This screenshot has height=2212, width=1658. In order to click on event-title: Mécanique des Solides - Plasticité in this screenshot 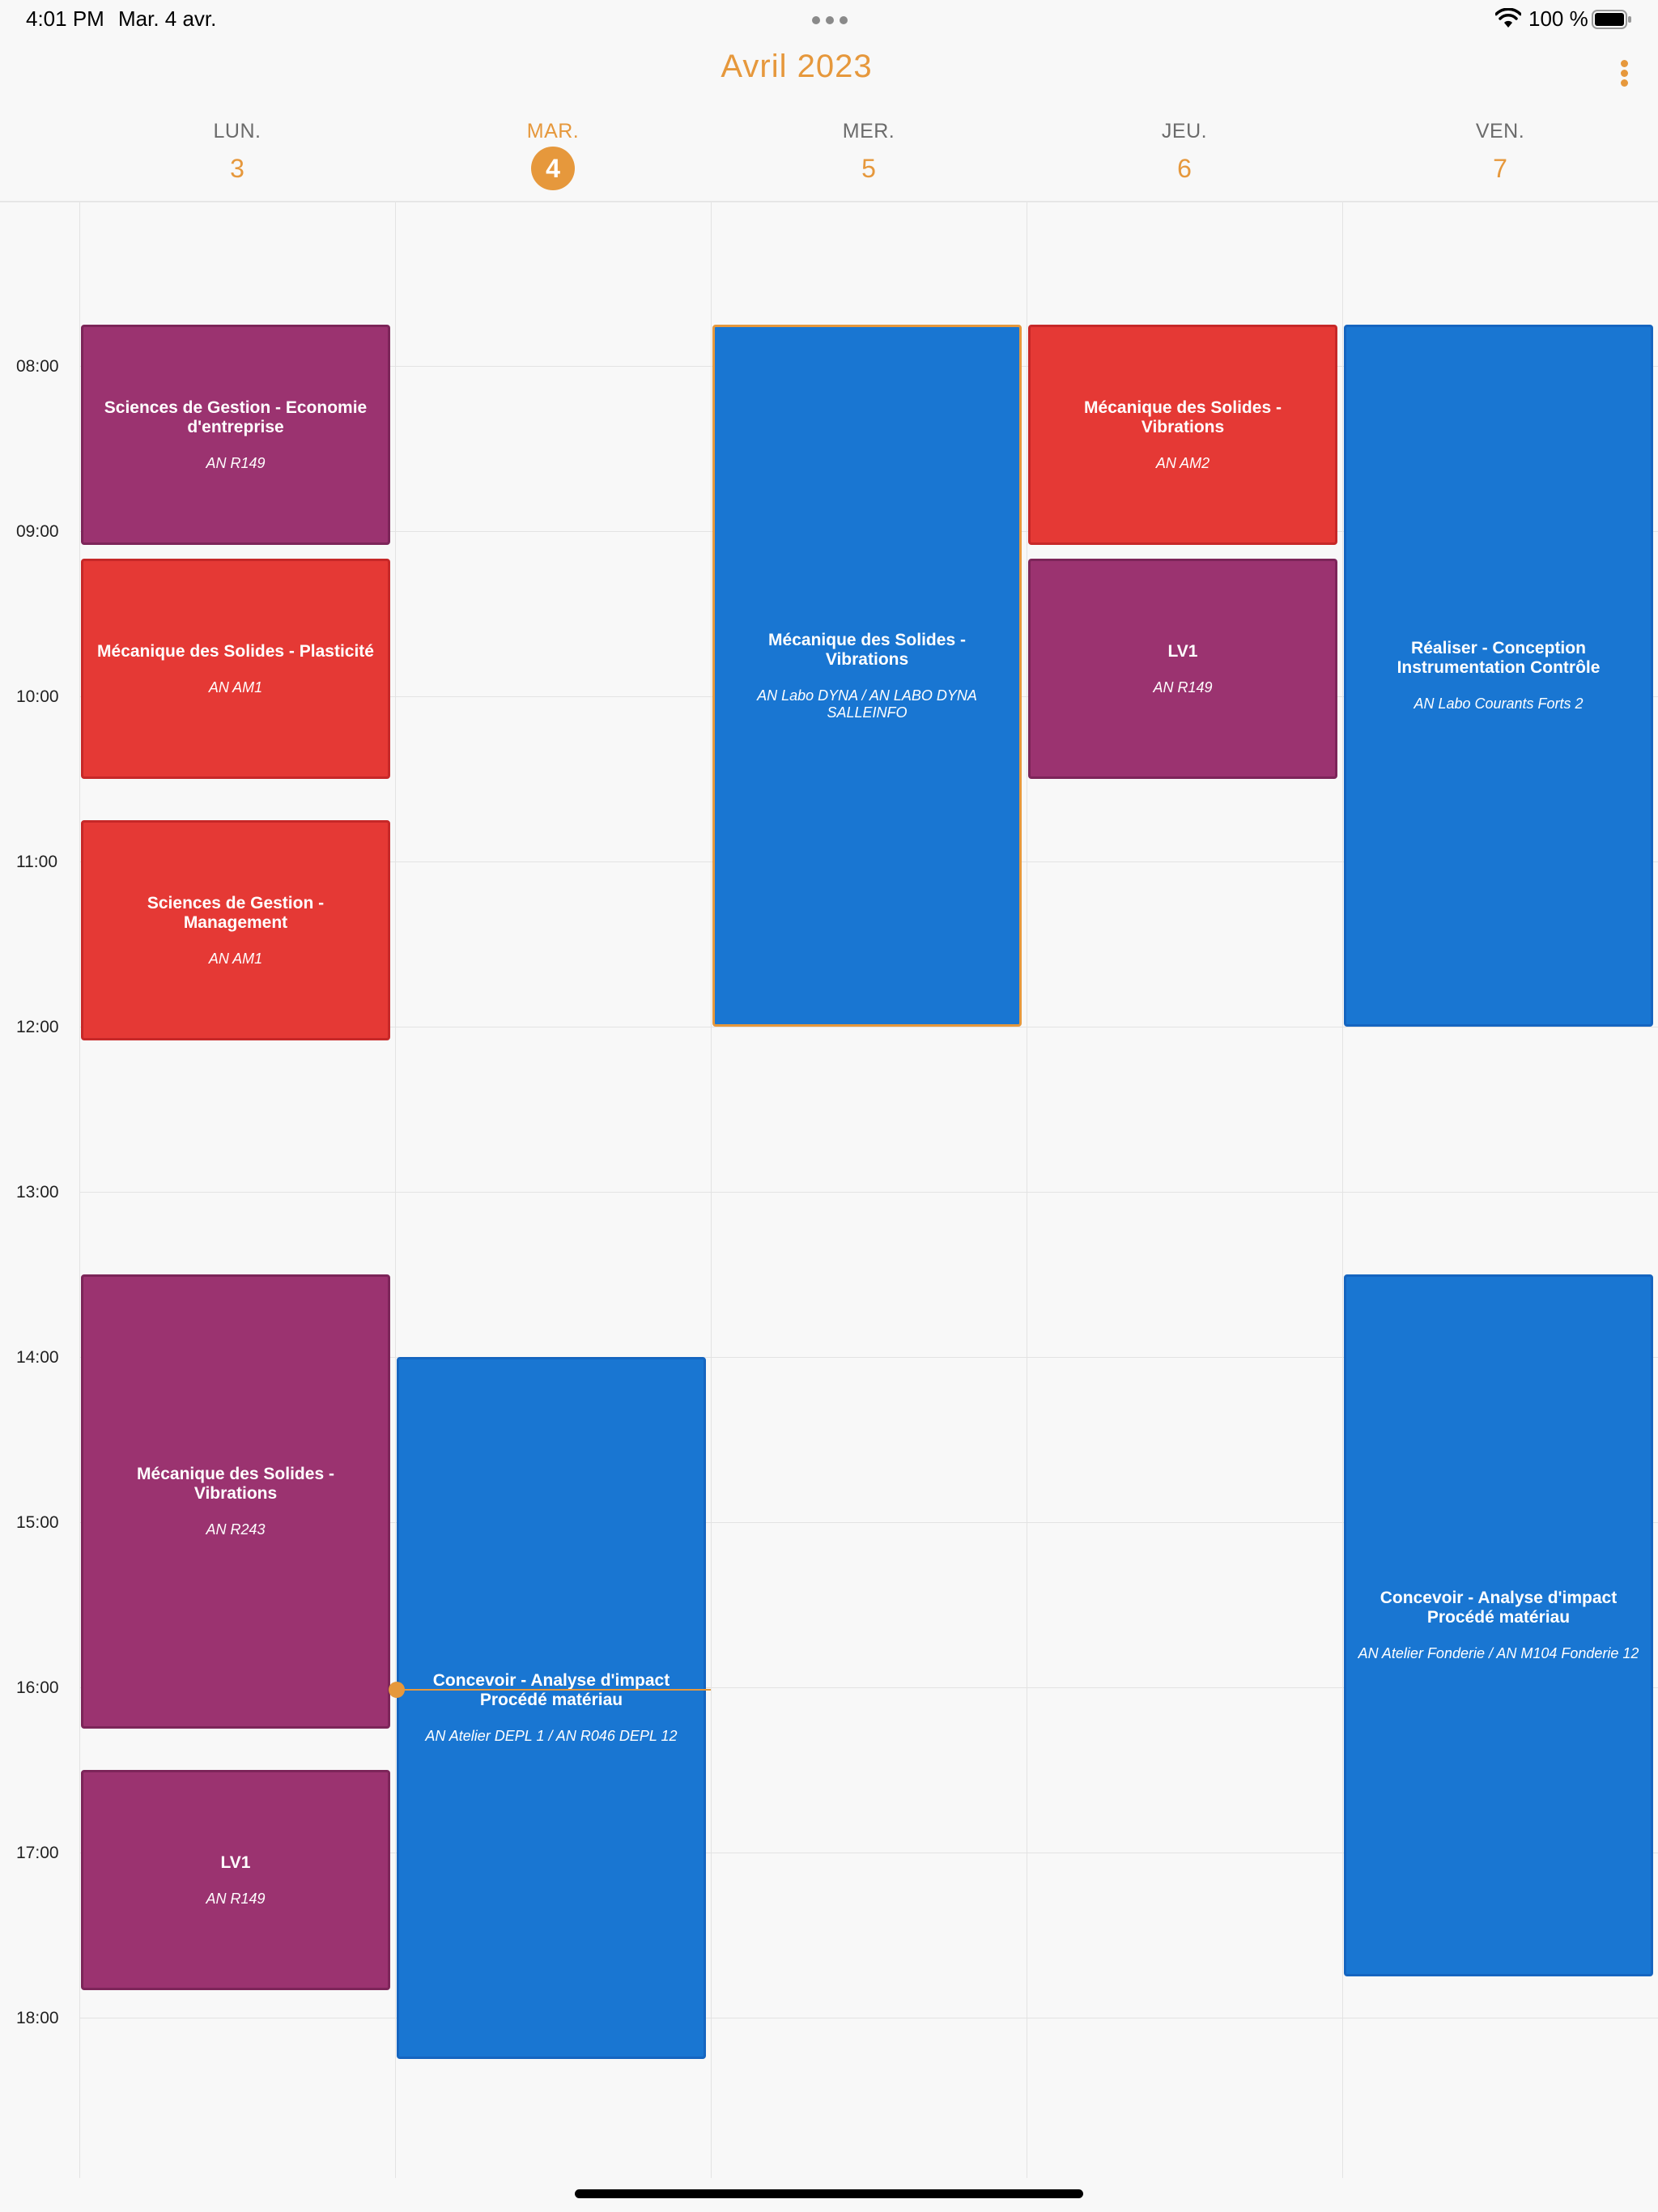, I will do `click(235, 651)`.